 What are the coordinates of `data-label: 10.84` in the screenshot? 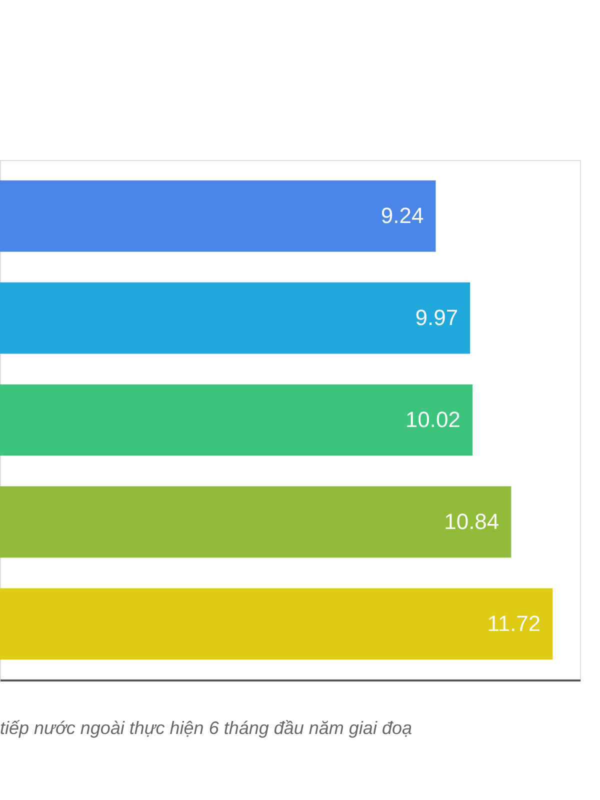 It's located at (472, 521).